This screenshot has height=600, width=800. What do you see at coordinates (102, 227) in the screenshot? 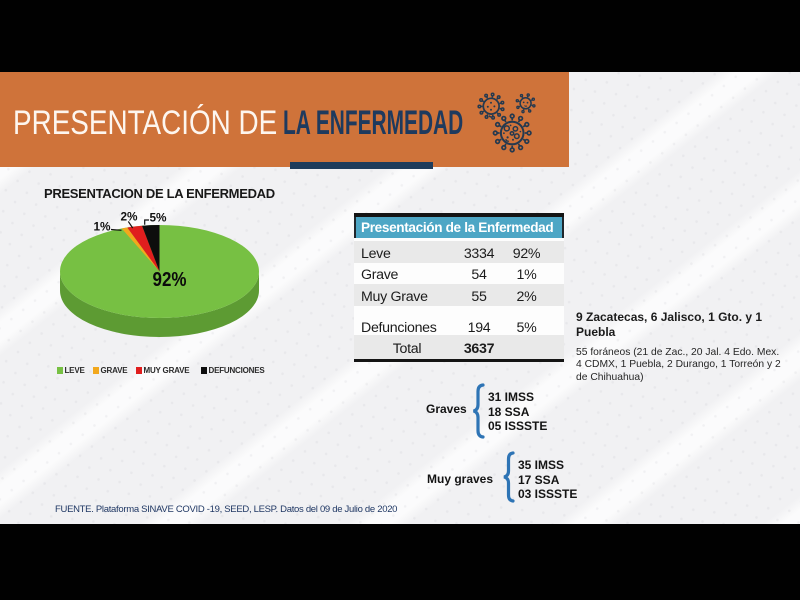
I see `svg-text: 1%` at bounding box center [102, 227].